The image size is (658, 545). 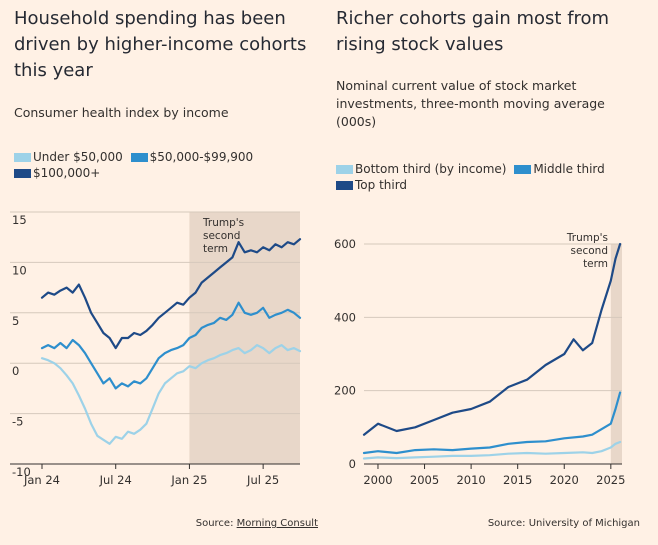 I want to click on legend-label-100k-plus: $100,000+, so click(x=67, y=173).